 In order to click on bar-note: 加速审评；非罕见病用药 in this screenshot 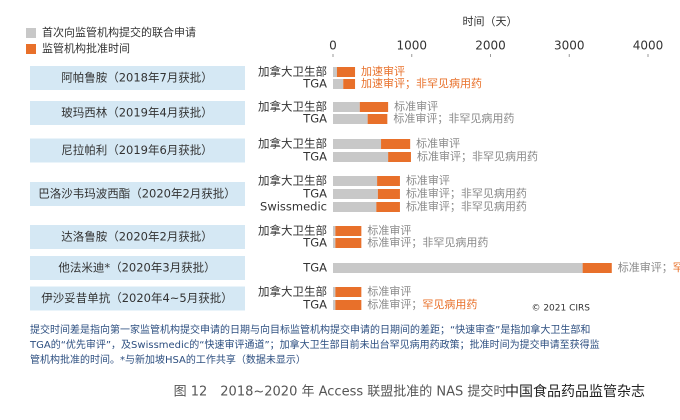, I will do `click(421, 83)`.